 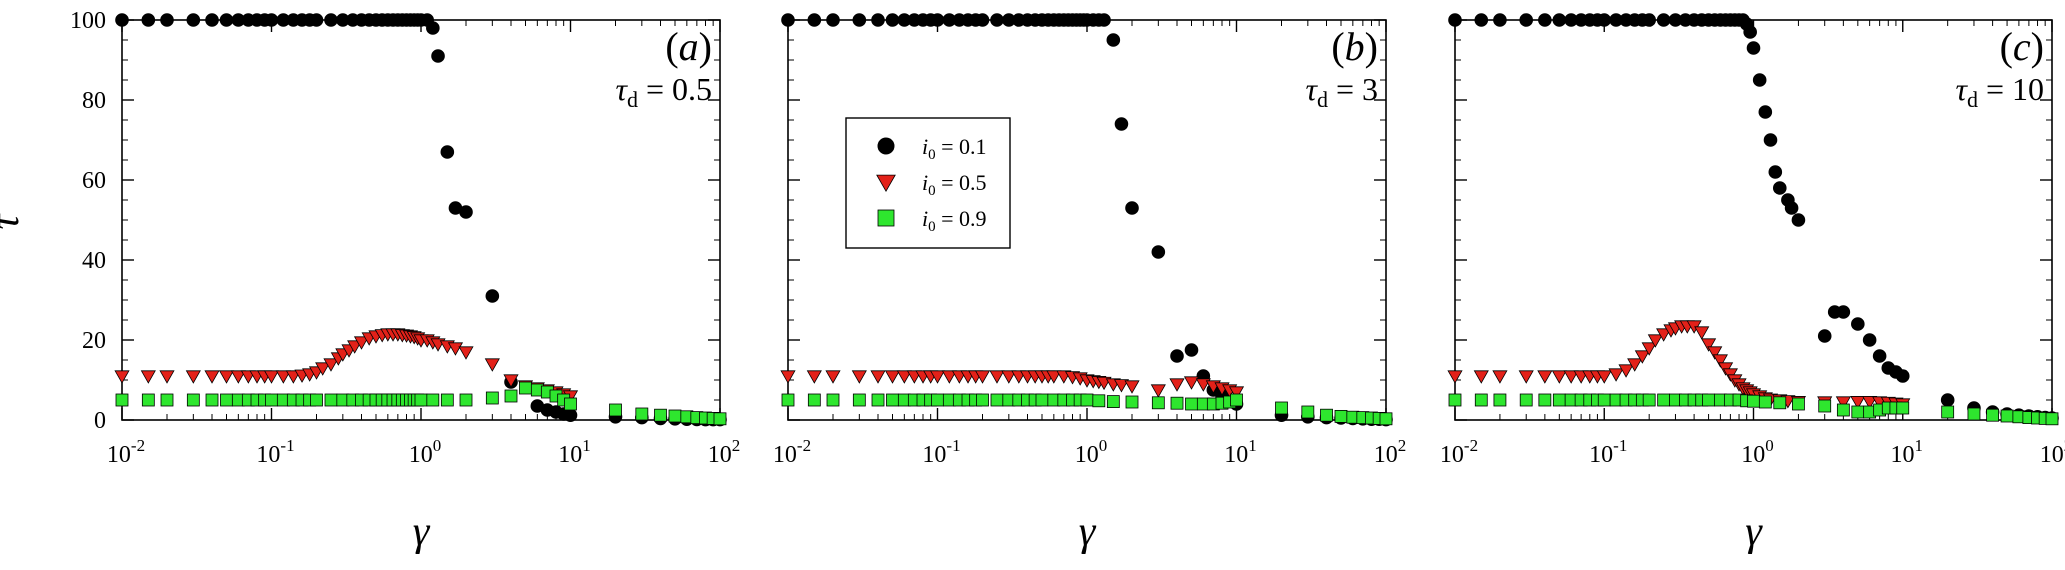 I want to click on x-tick-label: 10⁻², so click(x=792, y=452).